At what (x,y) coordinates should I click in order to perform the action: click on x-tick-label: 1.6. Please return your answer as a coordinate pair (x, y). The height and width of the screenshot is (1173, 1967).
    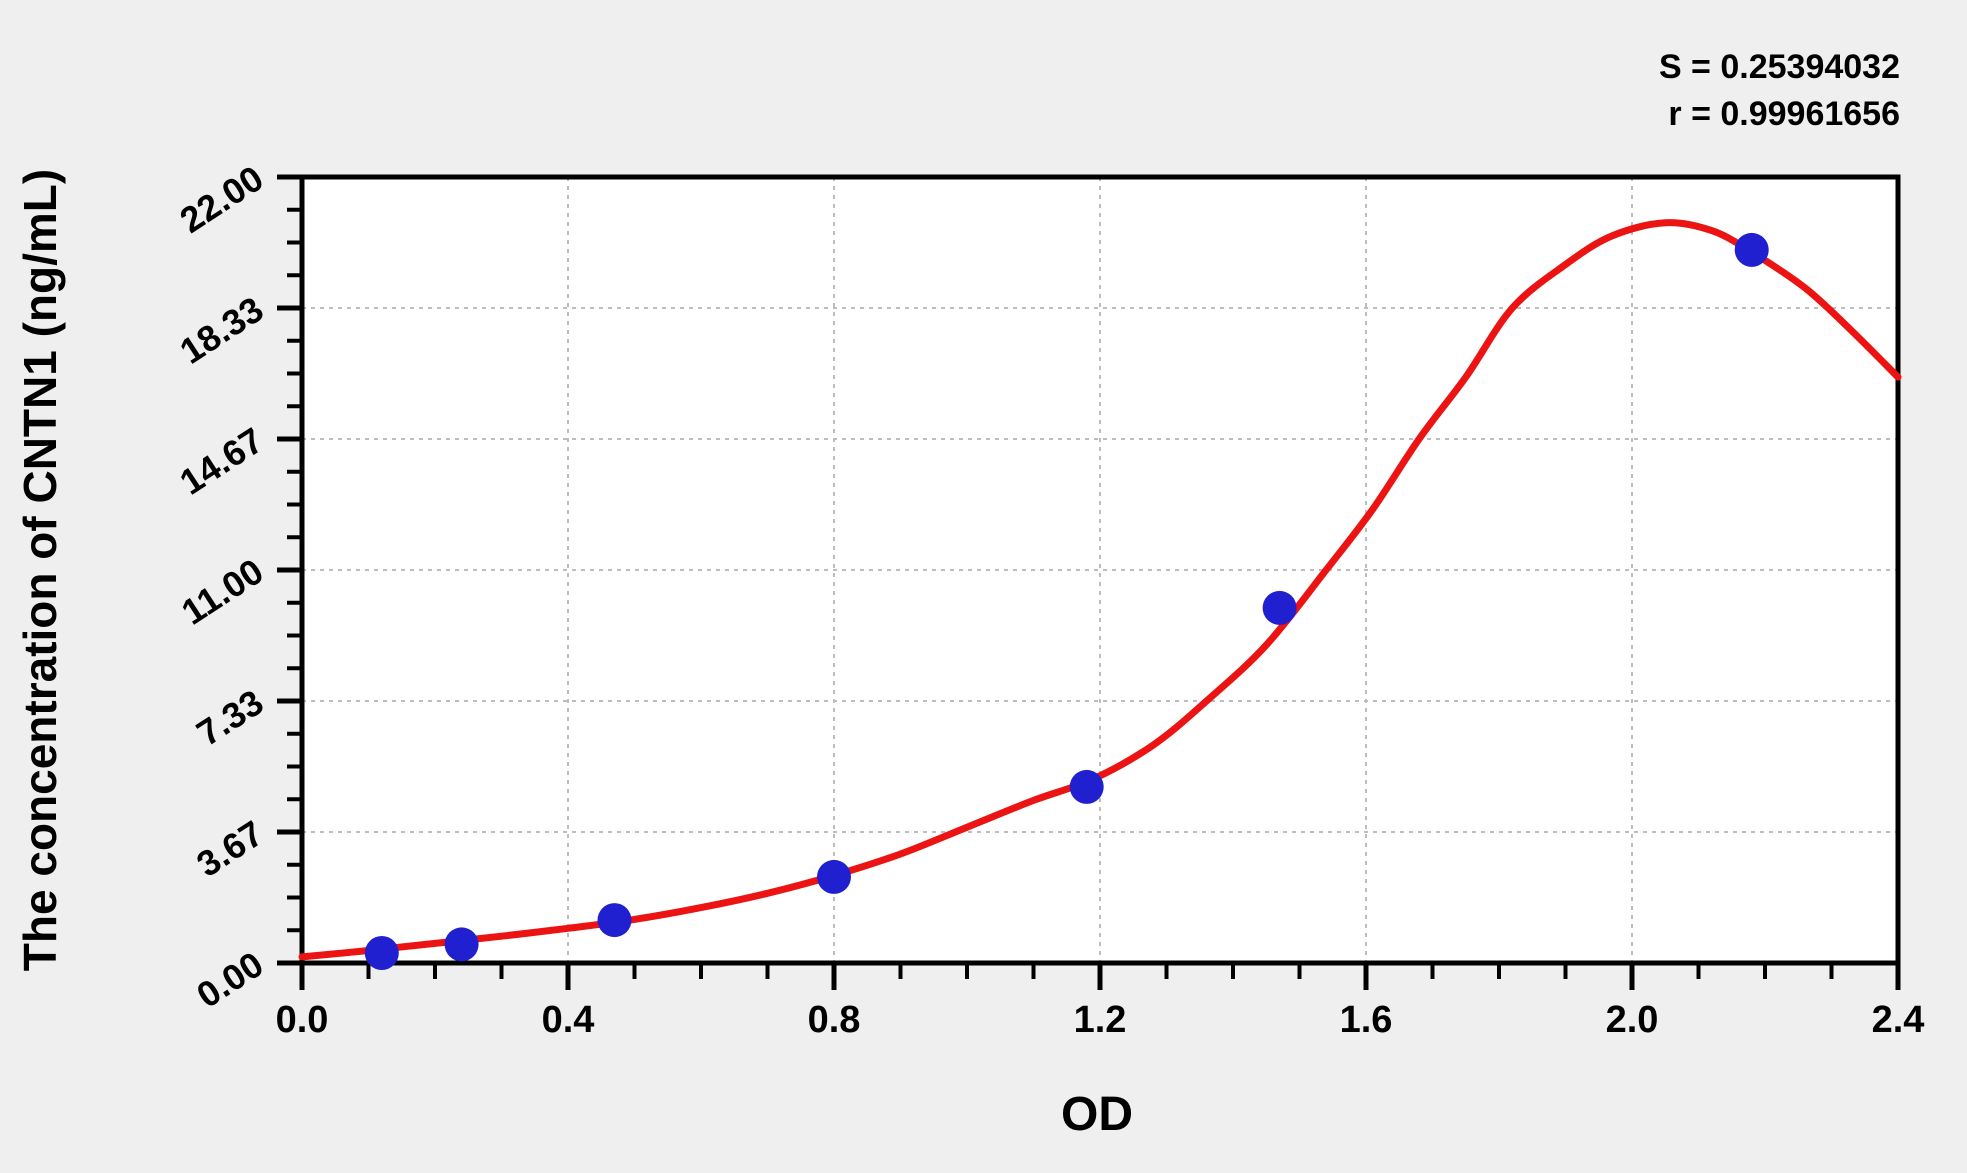
    Looking at the image, I should click on (1366, 1020).